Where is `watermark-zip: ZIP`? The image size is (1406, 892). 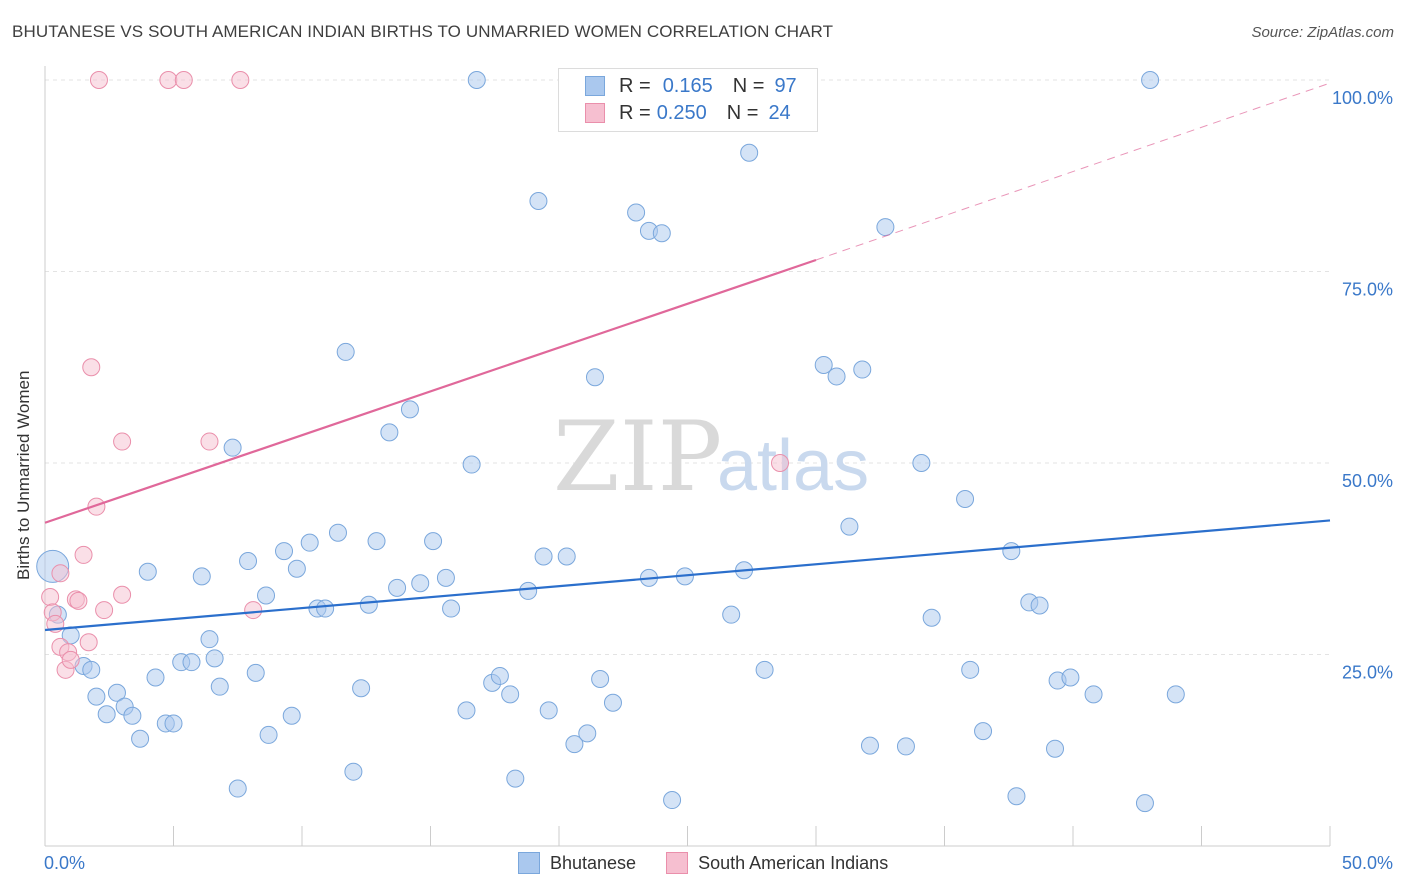 watermark-zip: ZIP is located at coordinates (637, 457).